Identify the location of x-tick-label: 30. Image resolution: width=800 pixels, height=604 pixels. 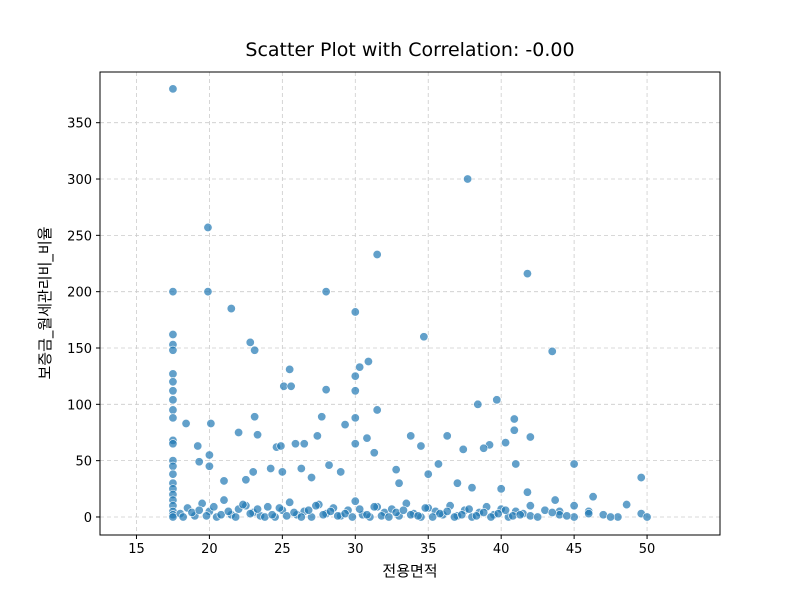
(355, 549).